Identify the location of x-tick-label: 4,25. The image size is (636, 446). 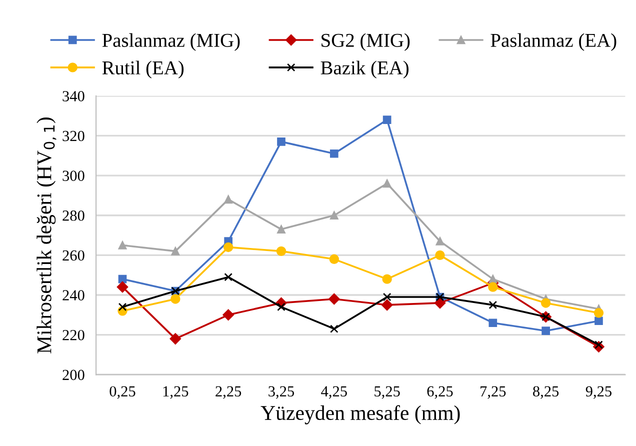
(334, 392).